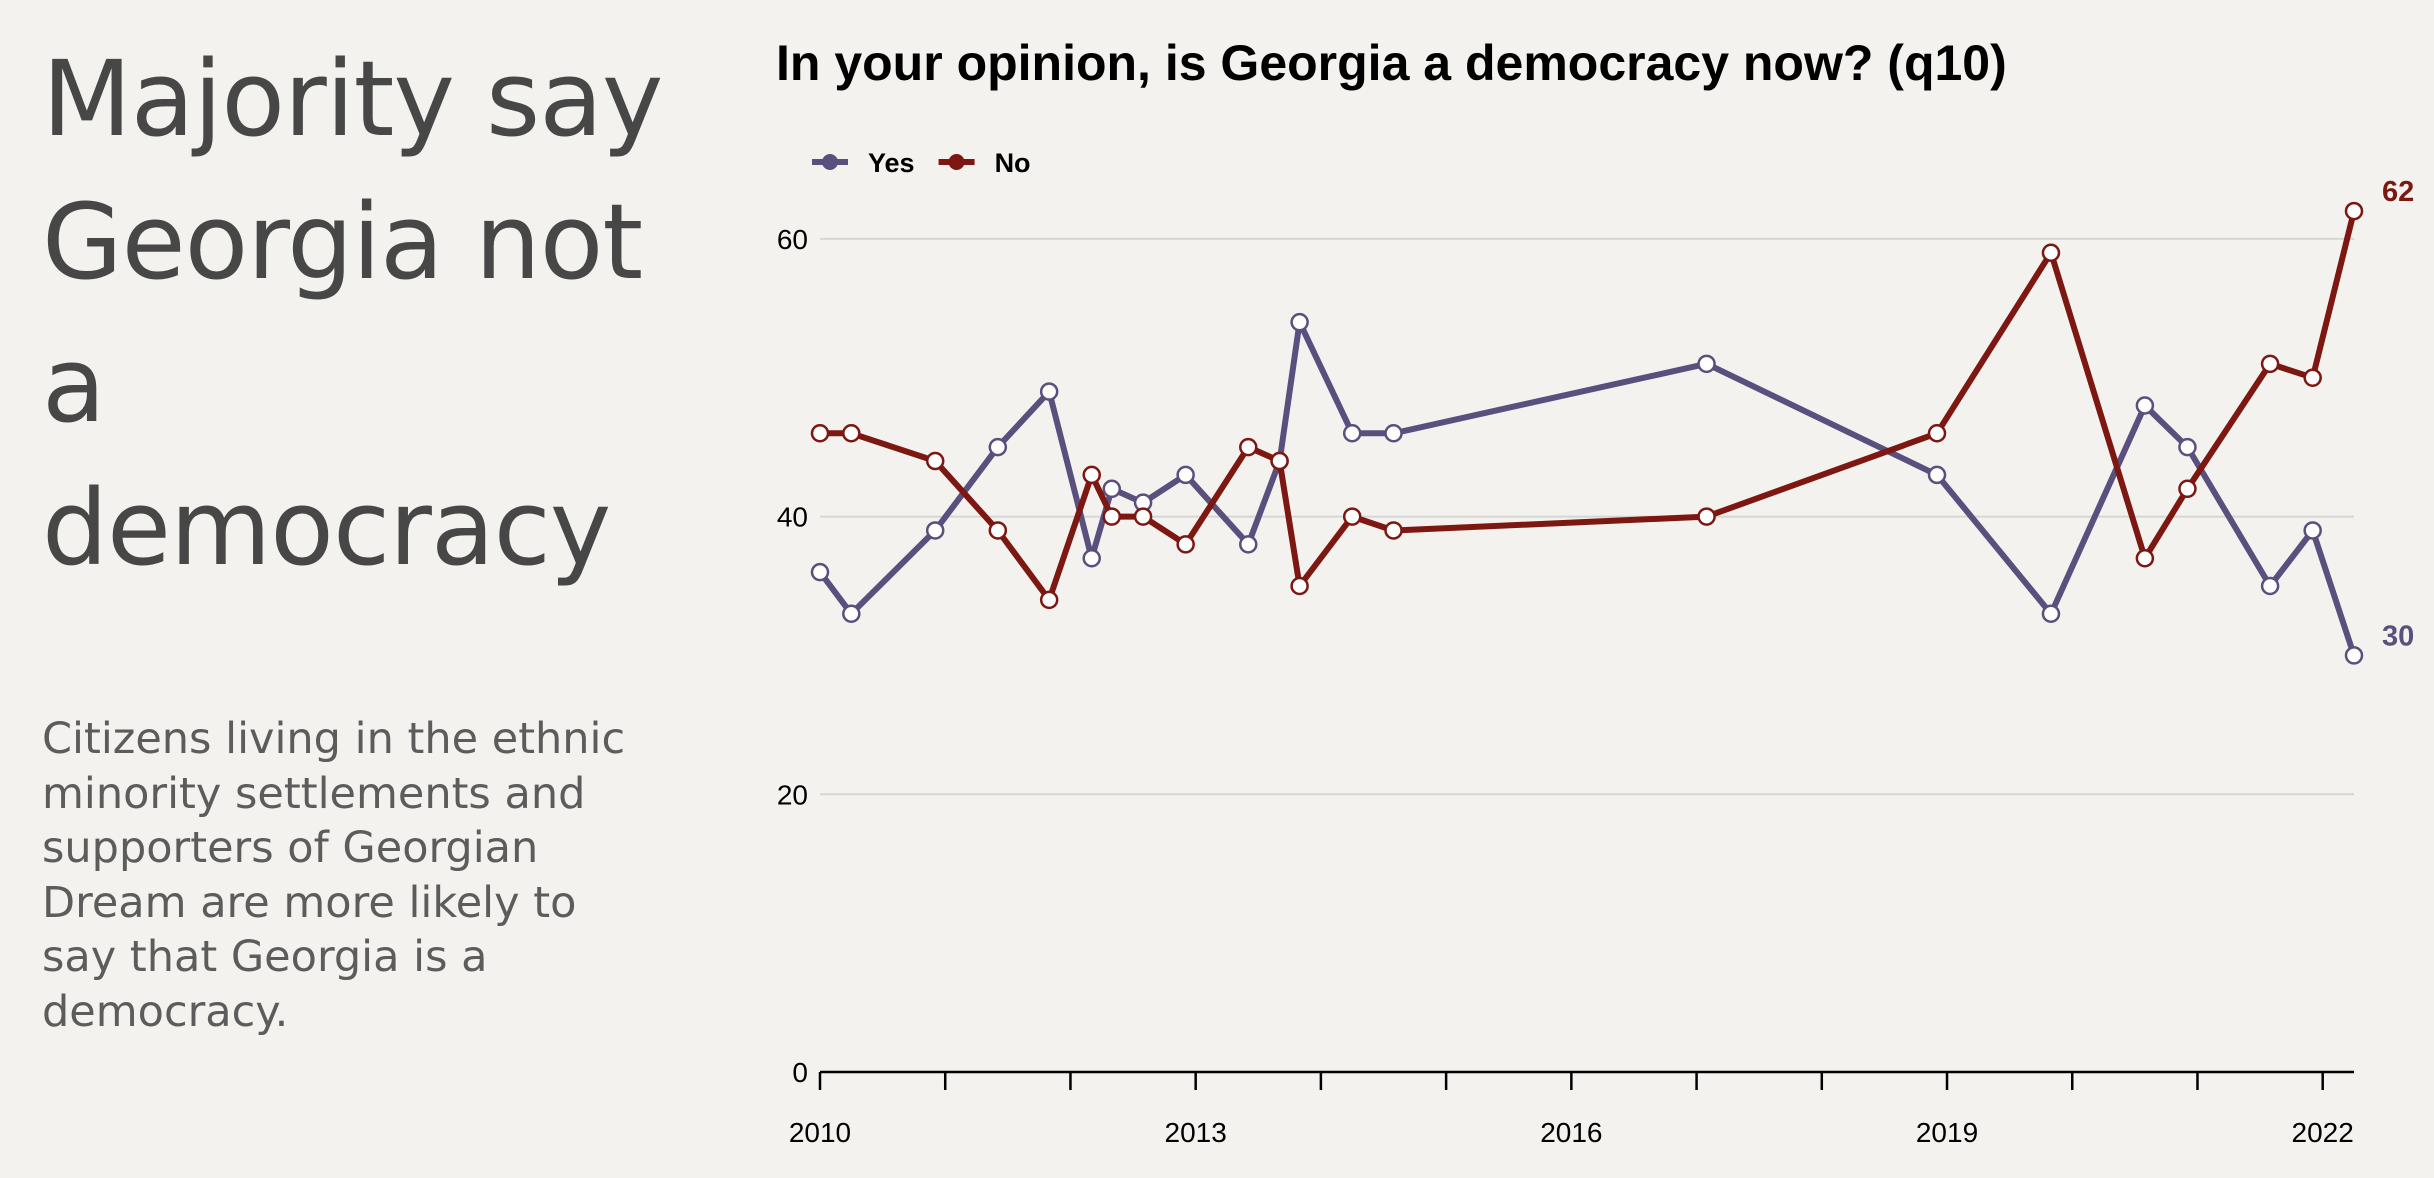  What do you see at coordinates (1571, 1109) in the screenshot?
I see `x-axis: 2010 2013 2016 2019 2022` at bounding box center [1571, 1109].